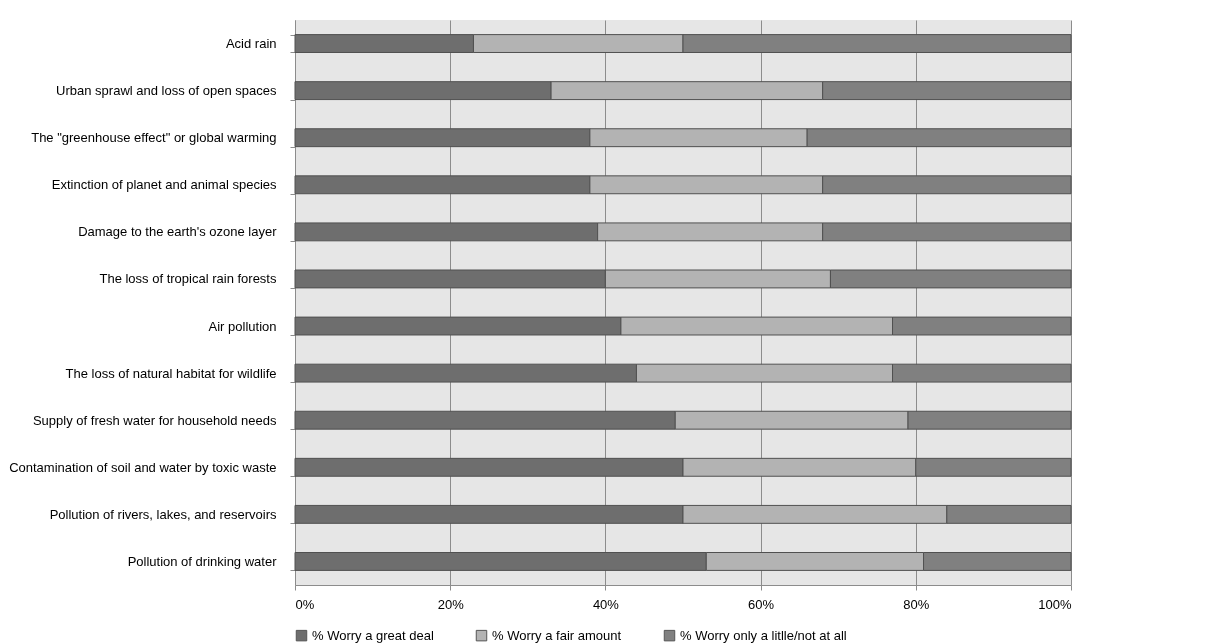 The image size is (1231, 643). I want to click on y-tick-label: The "greenhouse effect" or global warming, so click(154, 138).